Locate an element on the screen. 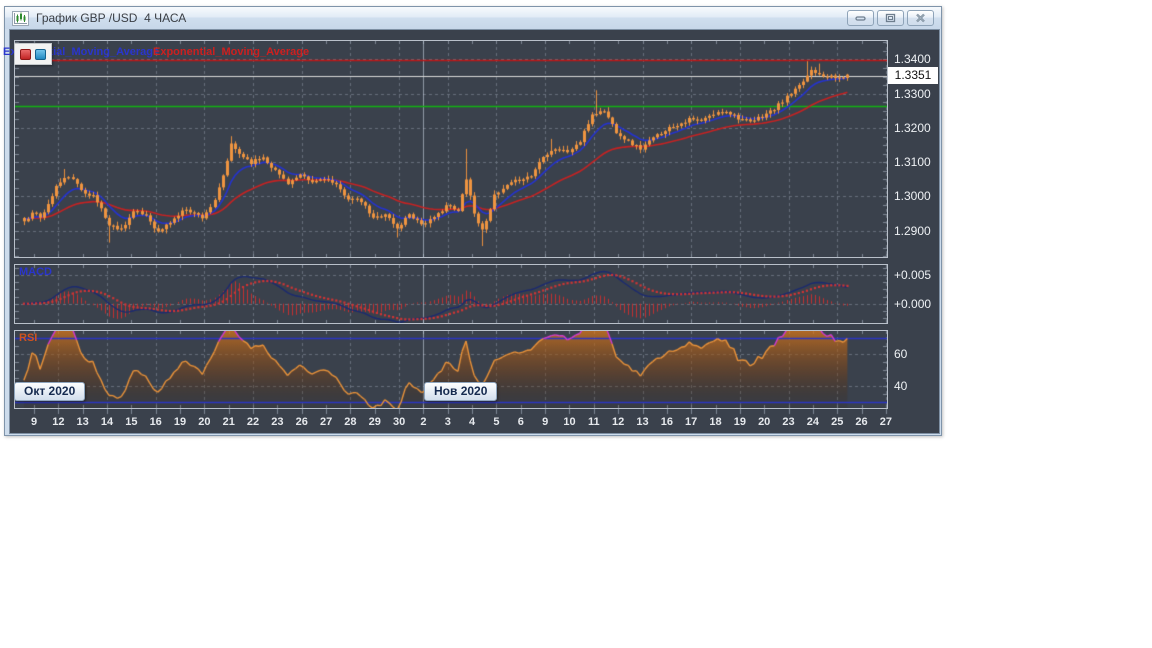 The image size is (1152, 648). x-axis-label: 2 is located at coordinates (423, 422).